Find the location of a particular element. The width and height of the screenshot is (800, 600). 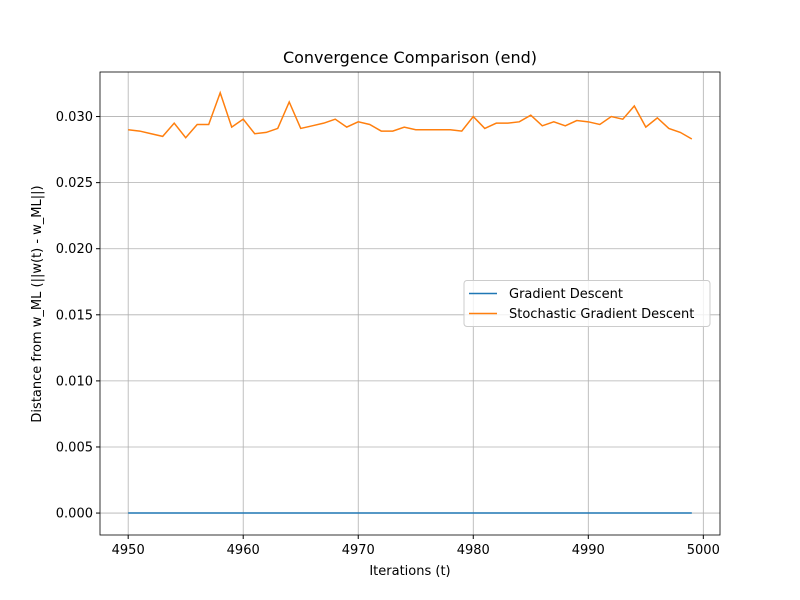

chart-title: Convergence Comparison (end) is located at coordinates (410, 57).